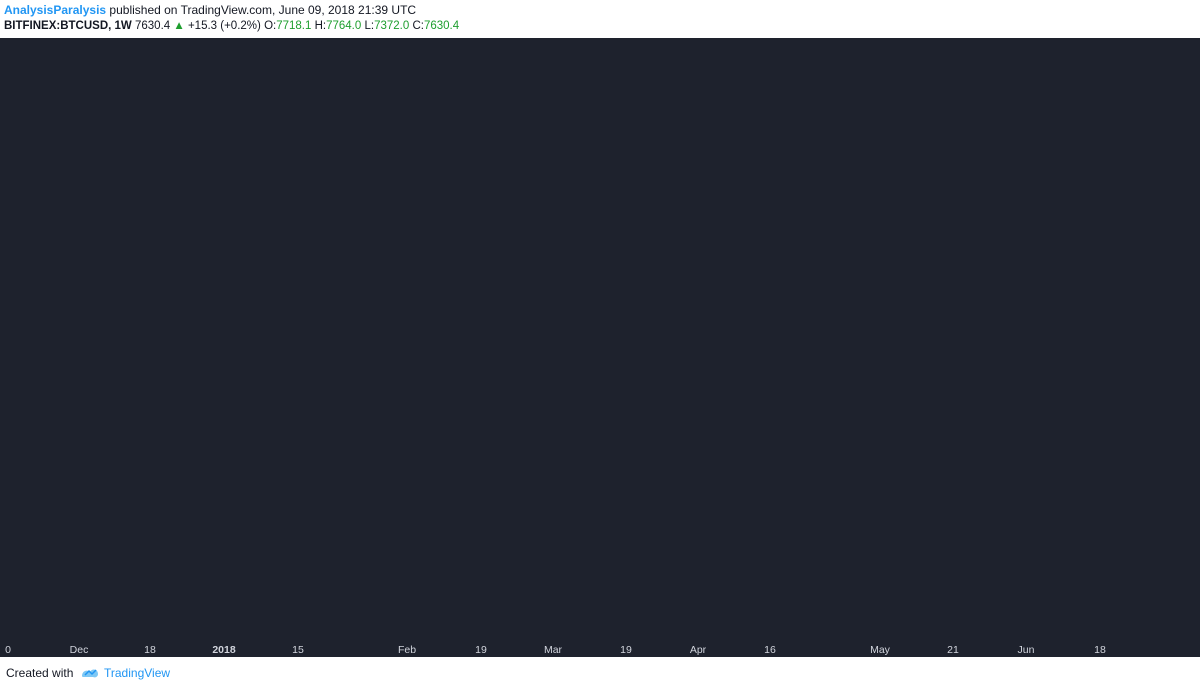 The height and width of the screenshot is (689, 1200). I want to click on tradingview-logo-icon, so click(90, 674).